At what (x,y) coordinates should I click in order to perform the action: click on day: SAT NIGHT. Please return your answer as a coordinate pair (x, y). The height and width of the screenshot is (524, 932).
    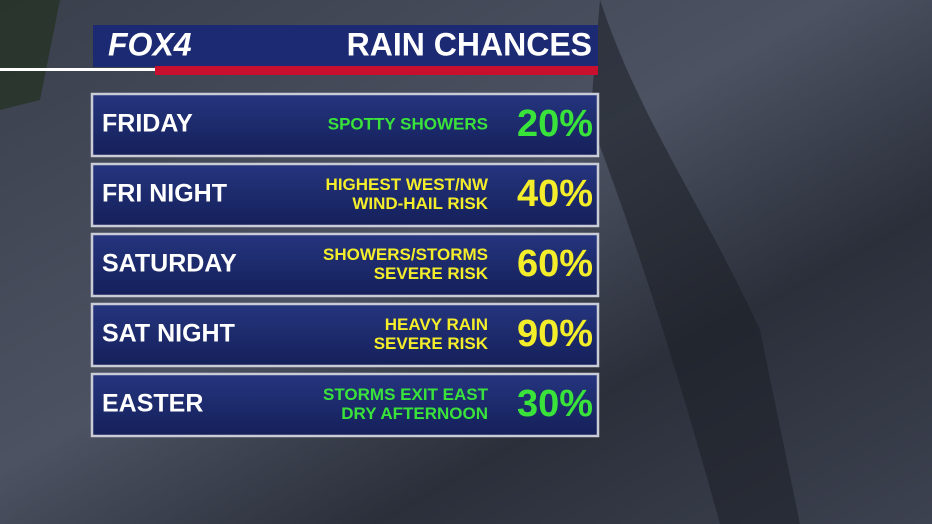
    Looking at the image, I should click on (168, 334).